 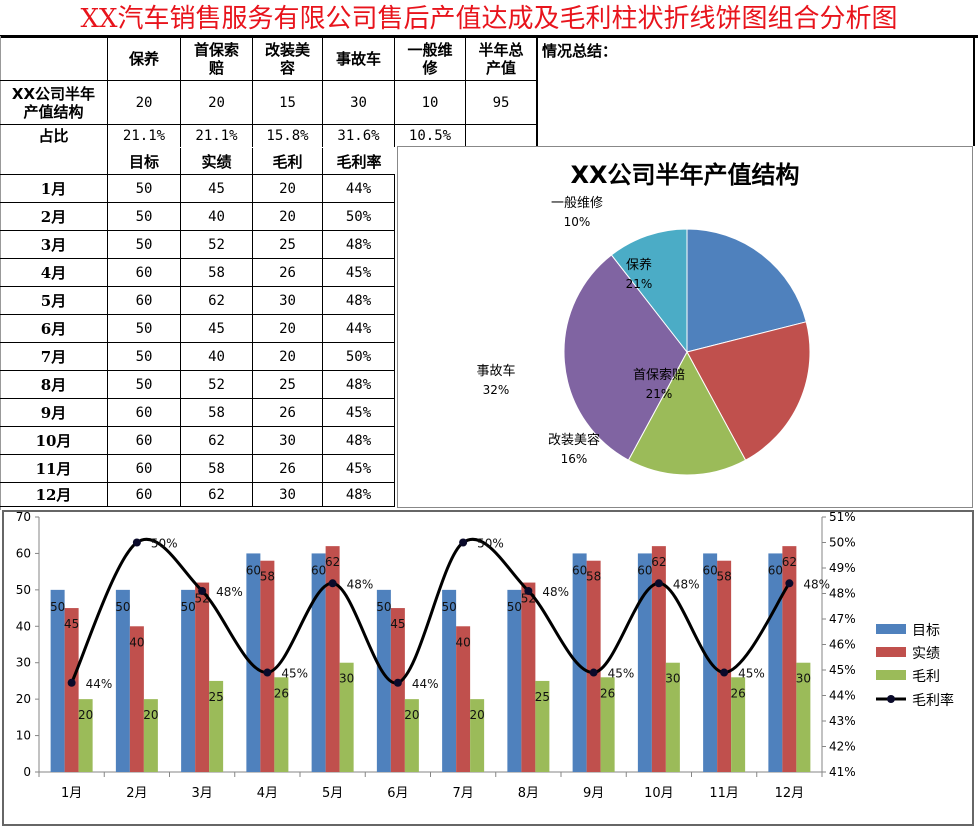 What do you see at coordinates (54, 301) in the screenshot?
I see `month-label-cell: 5月` at bounding box center [54, 301].